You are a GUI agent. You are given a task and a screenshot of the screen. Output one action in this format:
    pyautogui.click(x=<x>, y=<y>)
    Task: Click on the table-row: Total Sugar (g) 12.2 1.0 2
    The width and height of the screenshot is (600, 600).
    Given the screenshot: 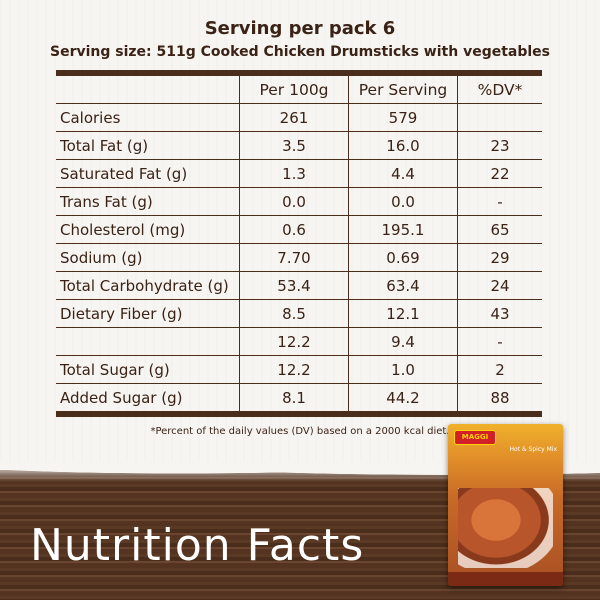 What is the action you would take?
    pyautogui.click(x=299, y=369)
    